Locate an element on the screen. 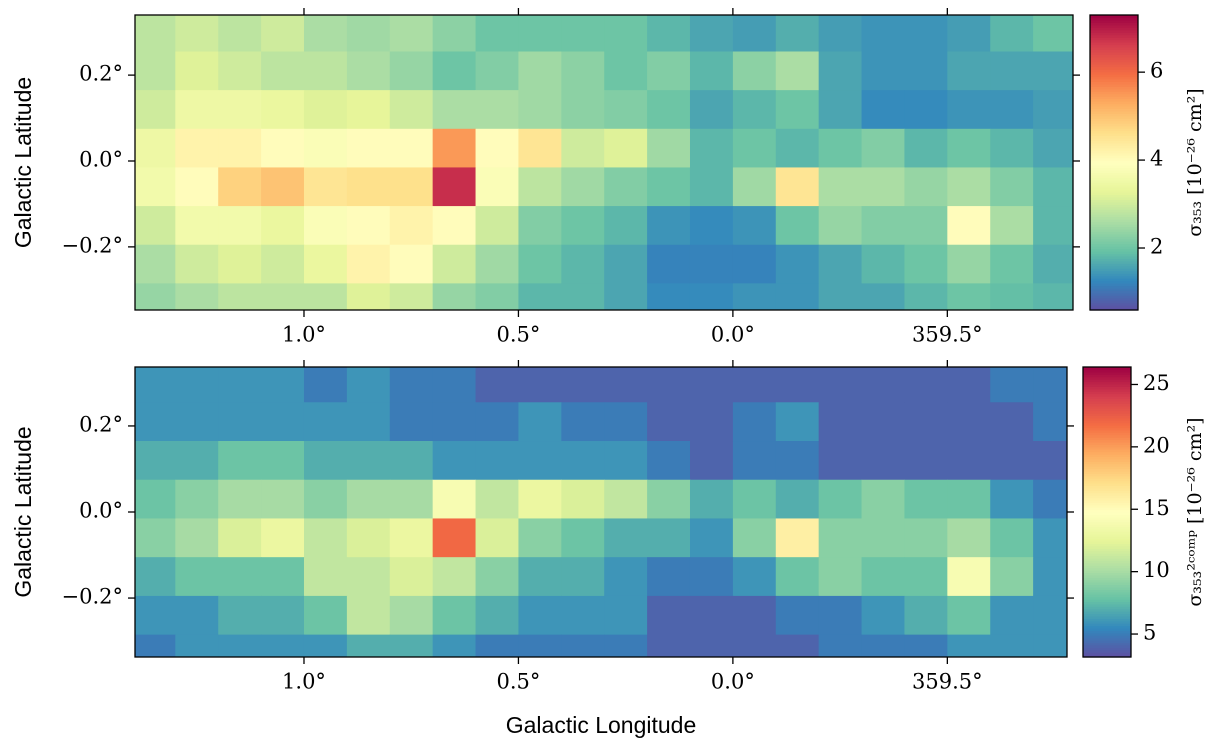 The width and height of the screenshot is (1218, 740). colorbar-tick-label: 25 is located at coordinates (1156, 383).